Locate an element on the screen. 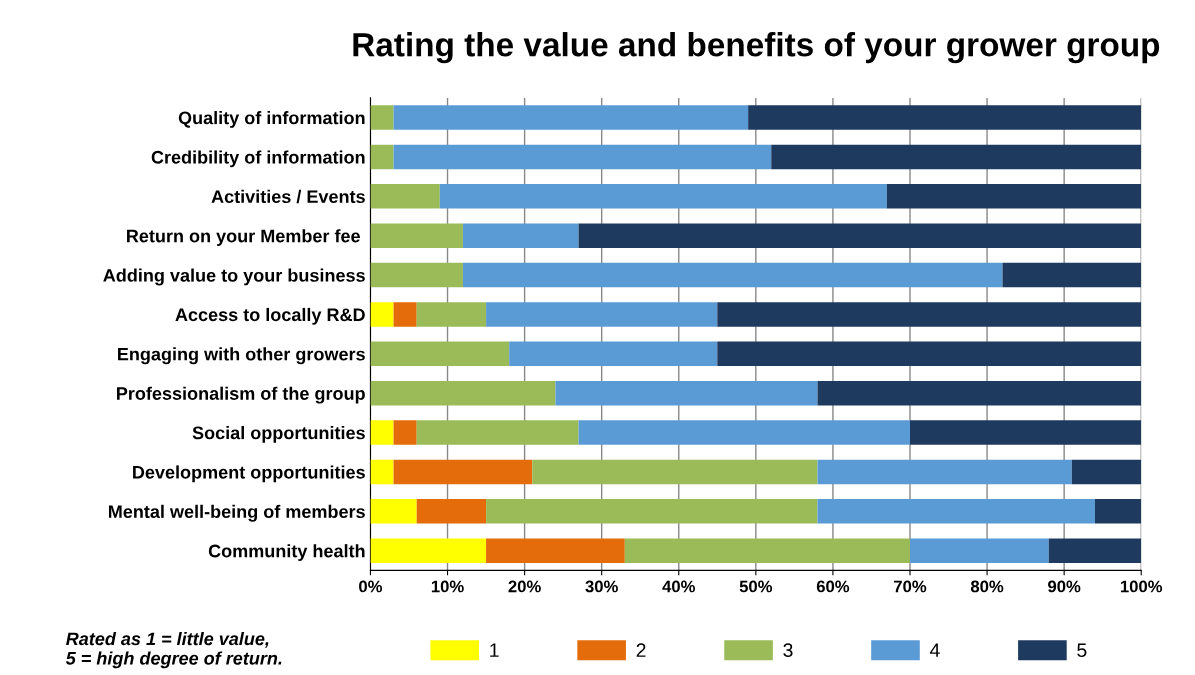  y-tick-label: Return on your Member fee is located at coordinates (243, 237).